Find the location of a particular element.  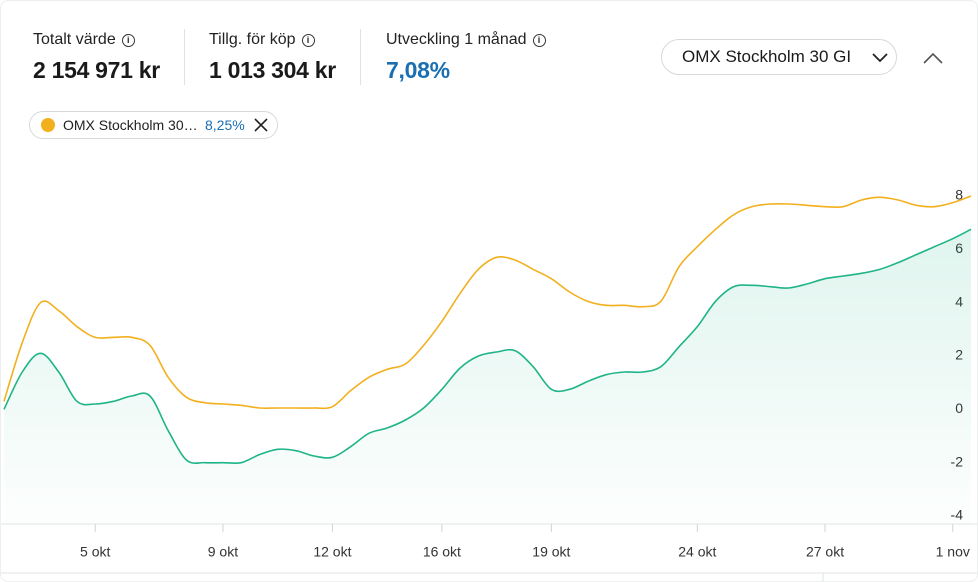

x-tick-label: 9 okt is located at coordinates (223, 552).